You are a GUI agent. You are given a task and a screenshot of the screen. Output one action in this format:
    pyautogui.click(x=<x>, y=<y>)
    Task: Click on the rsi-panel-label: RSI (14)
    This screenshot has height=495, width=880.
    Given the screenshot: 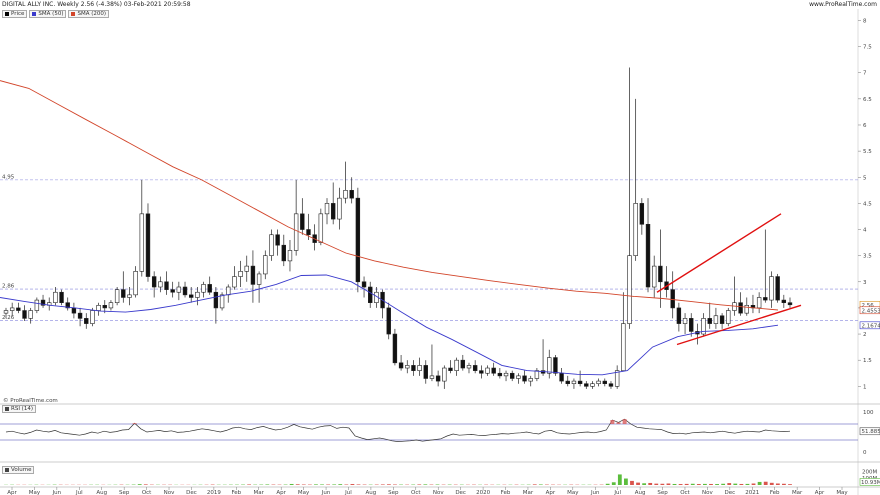 What is the action you would take?
    pyautogui.click(x=19, y=409)
    